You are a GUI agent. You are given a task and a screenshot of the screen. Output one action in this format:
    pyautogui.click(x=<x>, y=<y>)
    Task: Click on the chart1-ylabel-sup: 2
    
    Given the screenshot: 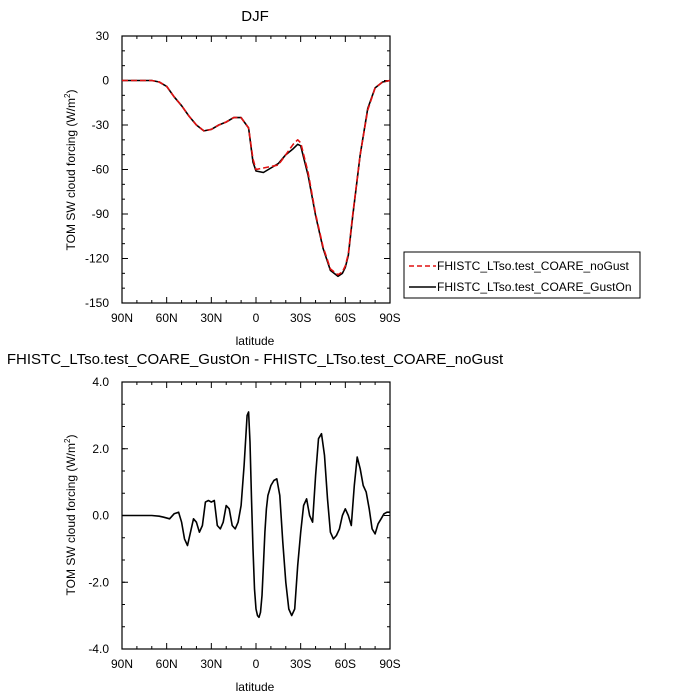 What is the action you would take?
    pyautogui.click(x=67, y=95)
    